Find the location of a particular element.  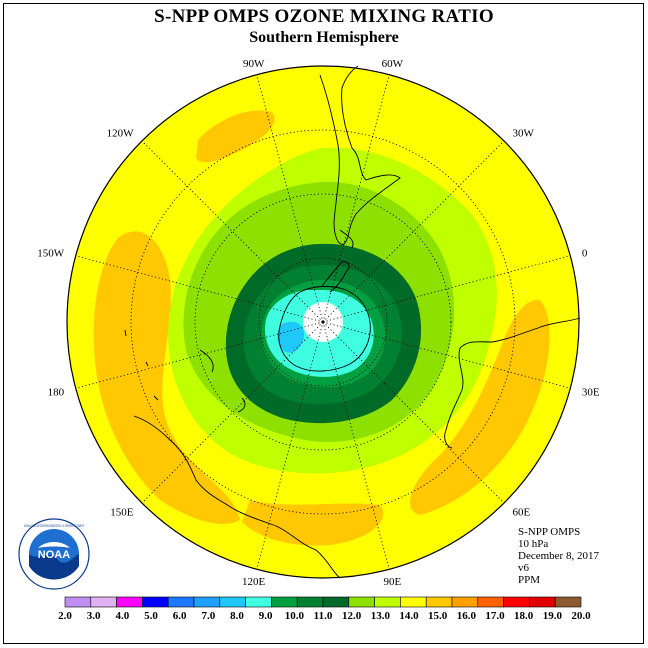

longitude-label: 120W is located at coordinates (121, 133).